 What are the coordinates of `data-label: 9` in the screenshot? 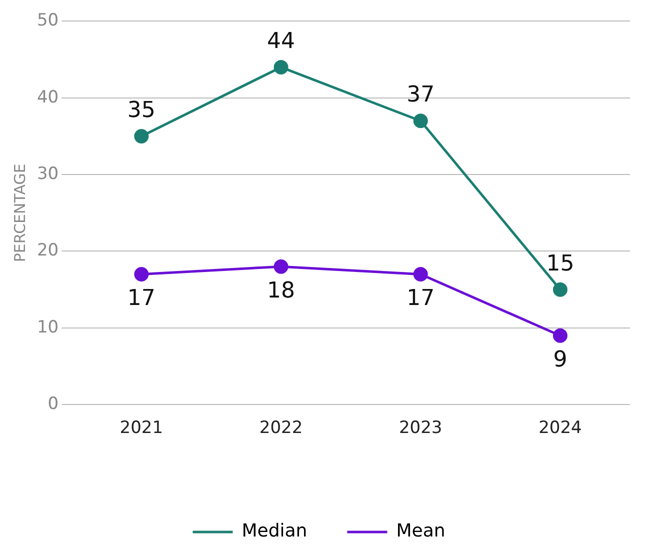 It's located at (560, 359).